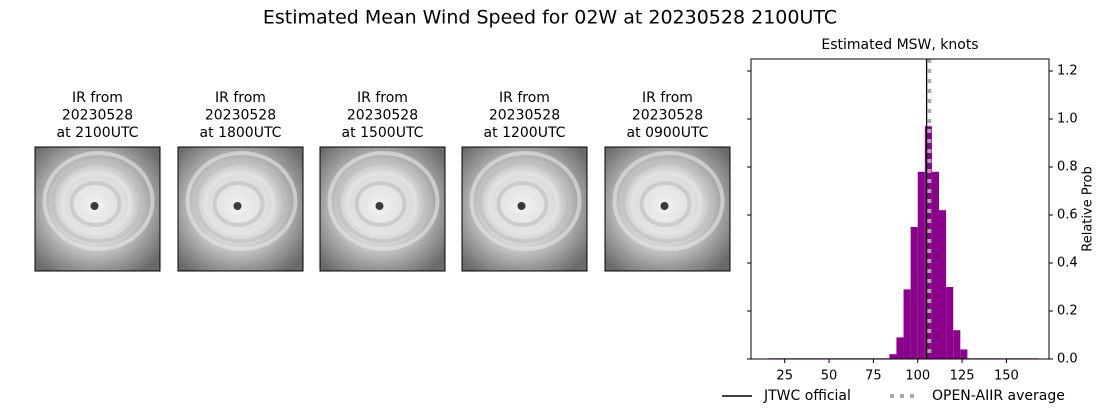 This screenshot has width=1100, height=409. What do you see at coordinates (1067, 119) in the screenshot?
I see `y-tick-label: 1.0` at bounding box center [1067, 119].